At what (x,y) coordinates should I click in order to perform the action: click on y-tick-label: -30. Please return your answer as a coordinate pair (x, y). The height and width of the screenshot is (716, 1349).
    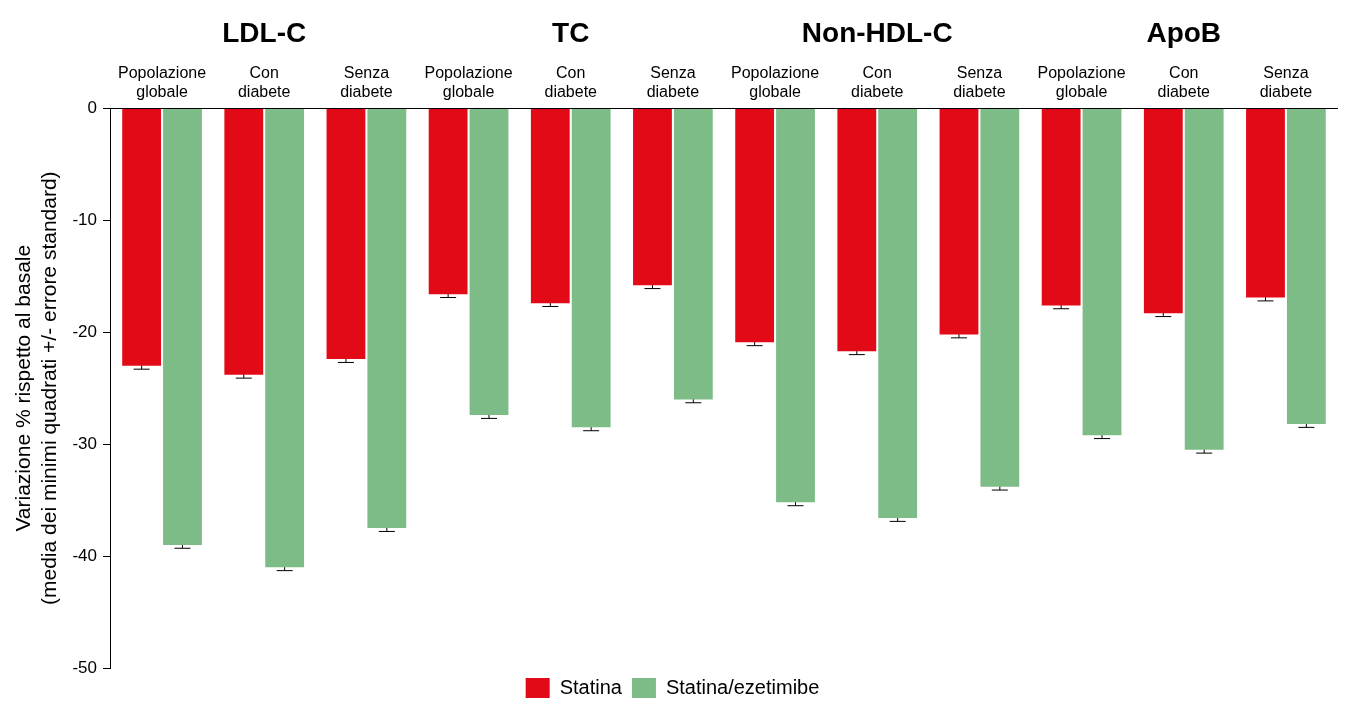
    Looking at the image, I should click on (84, 443).